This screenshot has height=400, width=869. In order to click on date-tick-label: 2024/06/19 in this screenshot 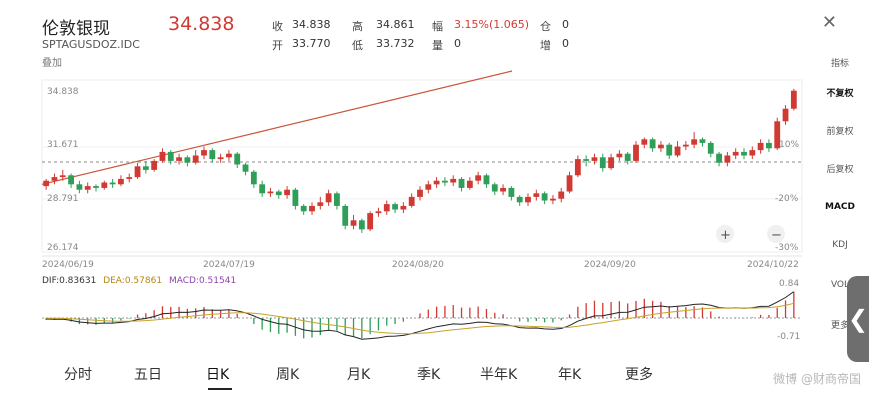, I will do `click(68, 265)`.